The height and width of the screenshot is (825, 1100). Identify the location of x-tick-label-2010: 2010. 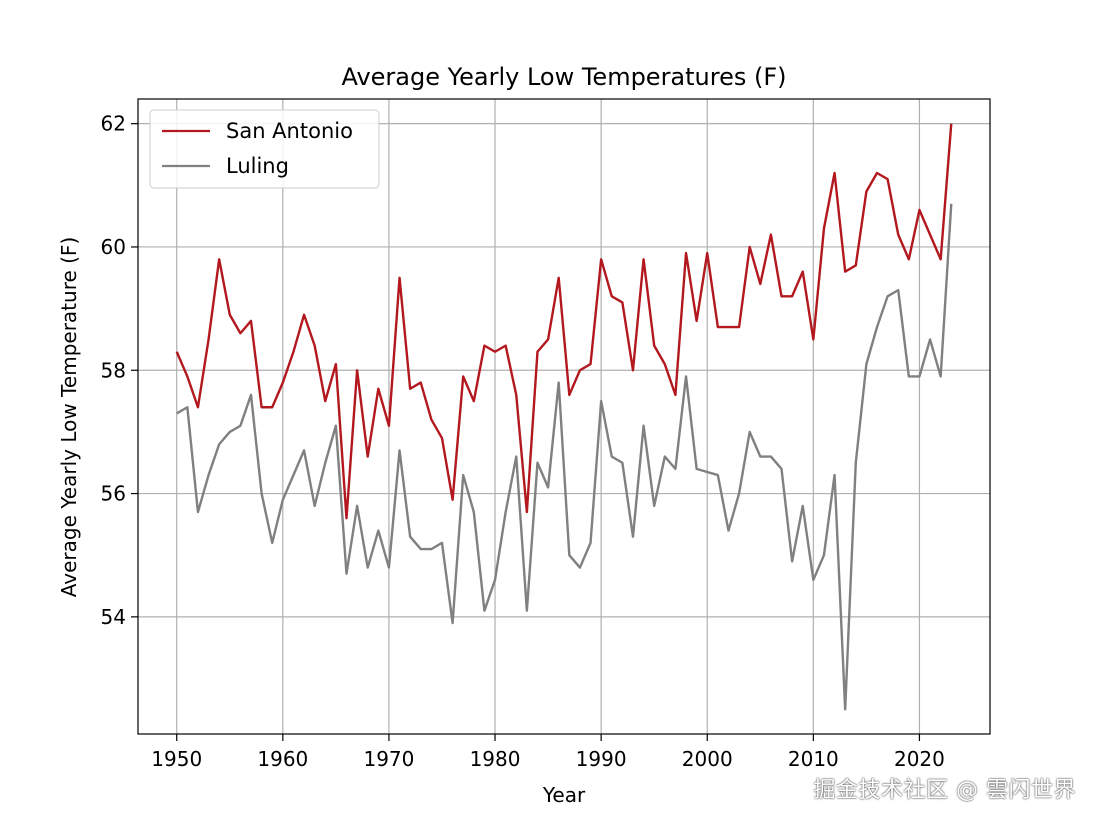
(813, 759).